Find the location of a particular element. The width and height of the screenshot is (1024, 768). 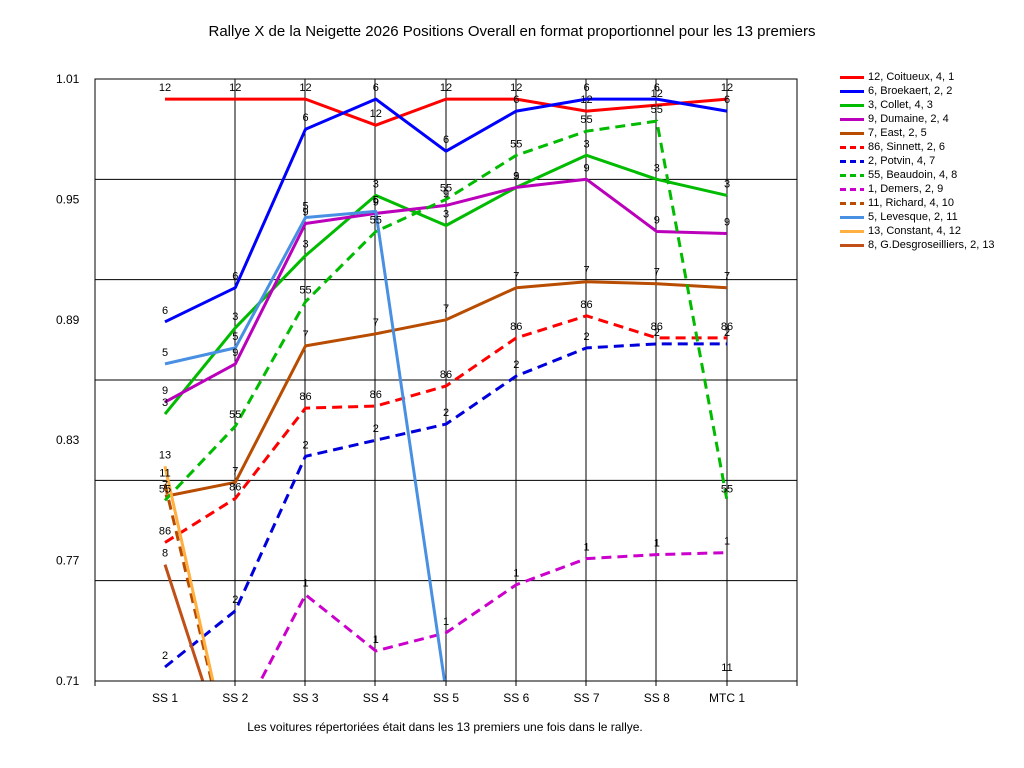

legend-item: 2, Potvin, 4, 7 is located at coordinates (930, 161).